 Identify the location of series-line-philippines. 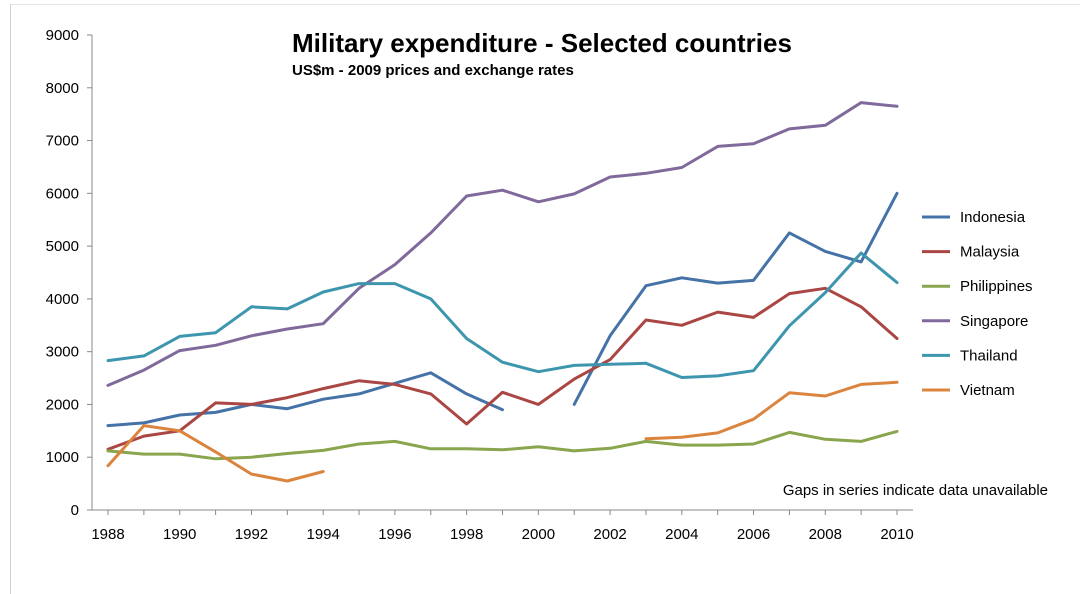
(502, 445).